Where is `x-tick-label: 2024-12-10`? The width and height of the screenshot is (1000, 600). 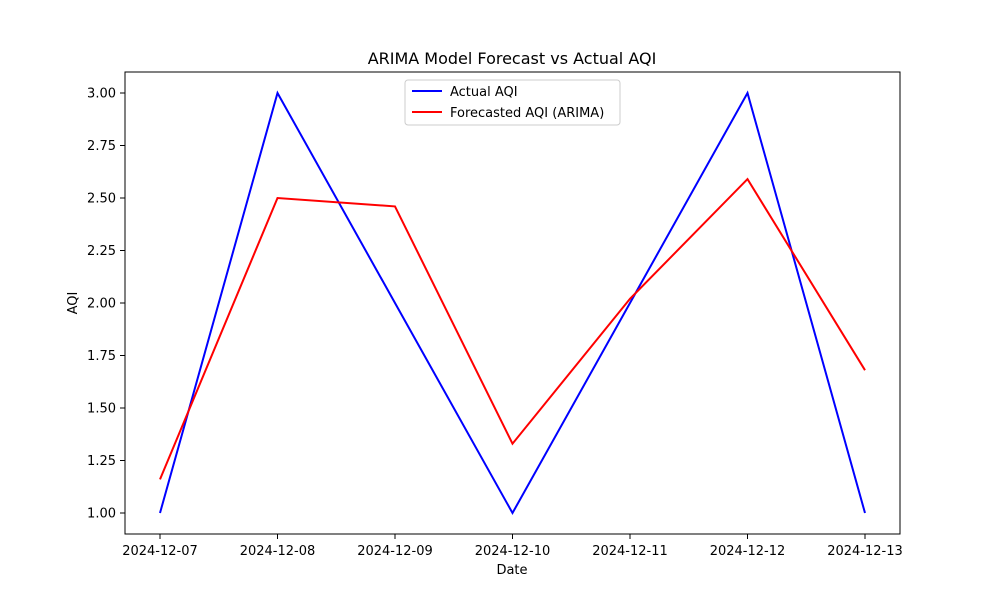 x-tick-label: 2024-12-10 is located at coordinates (513, 551).